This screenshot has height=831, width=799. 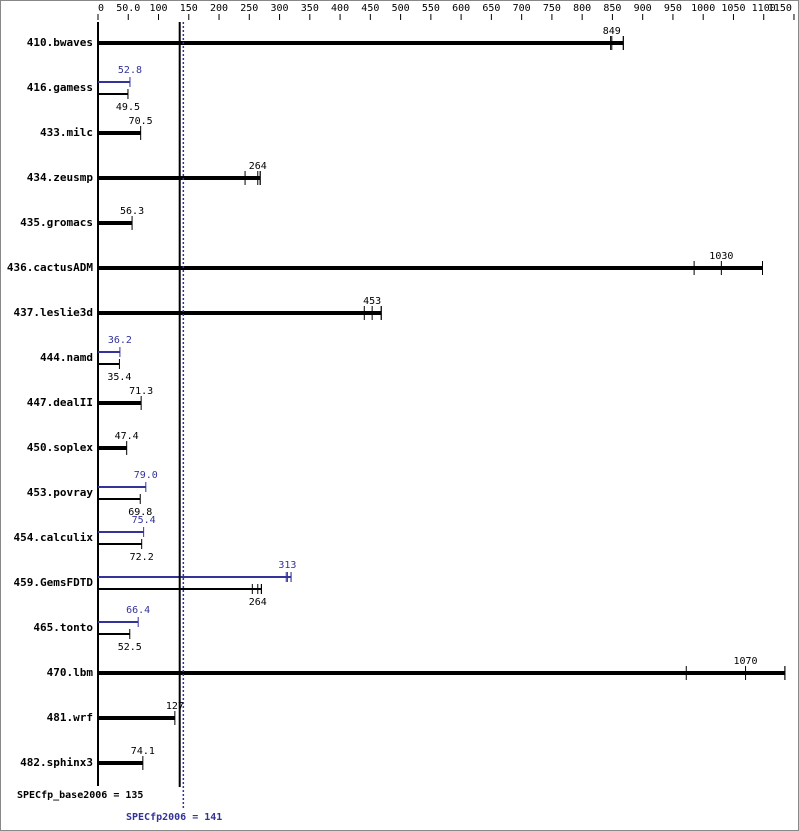 I want to click on category-label: 434.zeusmp, so click(x=60, y=177).